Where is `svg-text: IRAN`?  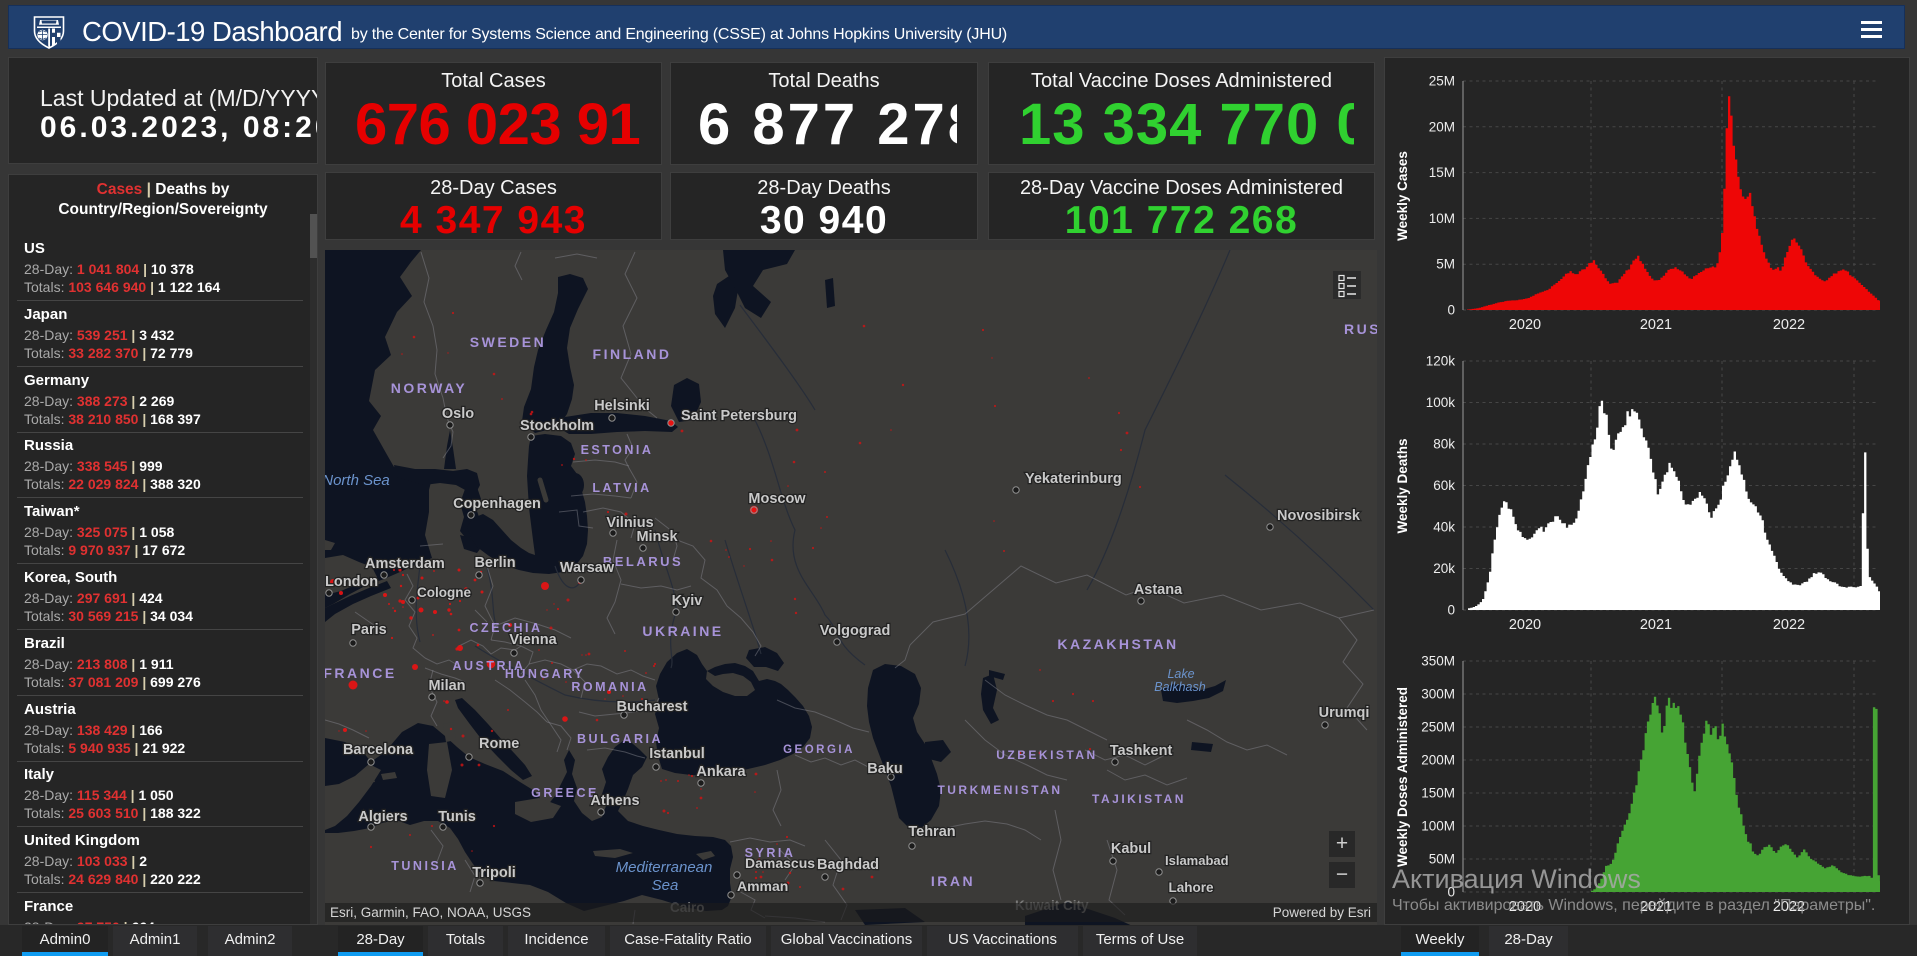
svg-text: IRAN is located at coordinates (953, 881).